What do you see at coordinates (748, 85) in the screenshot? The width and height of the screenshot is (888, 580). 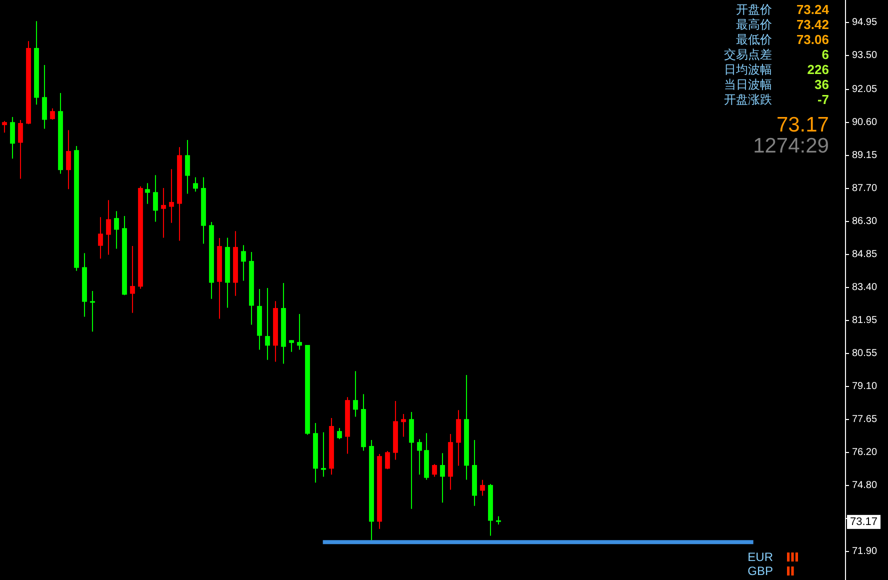 I see `annotation: 当日波幅` at bounding box center [748, 85].